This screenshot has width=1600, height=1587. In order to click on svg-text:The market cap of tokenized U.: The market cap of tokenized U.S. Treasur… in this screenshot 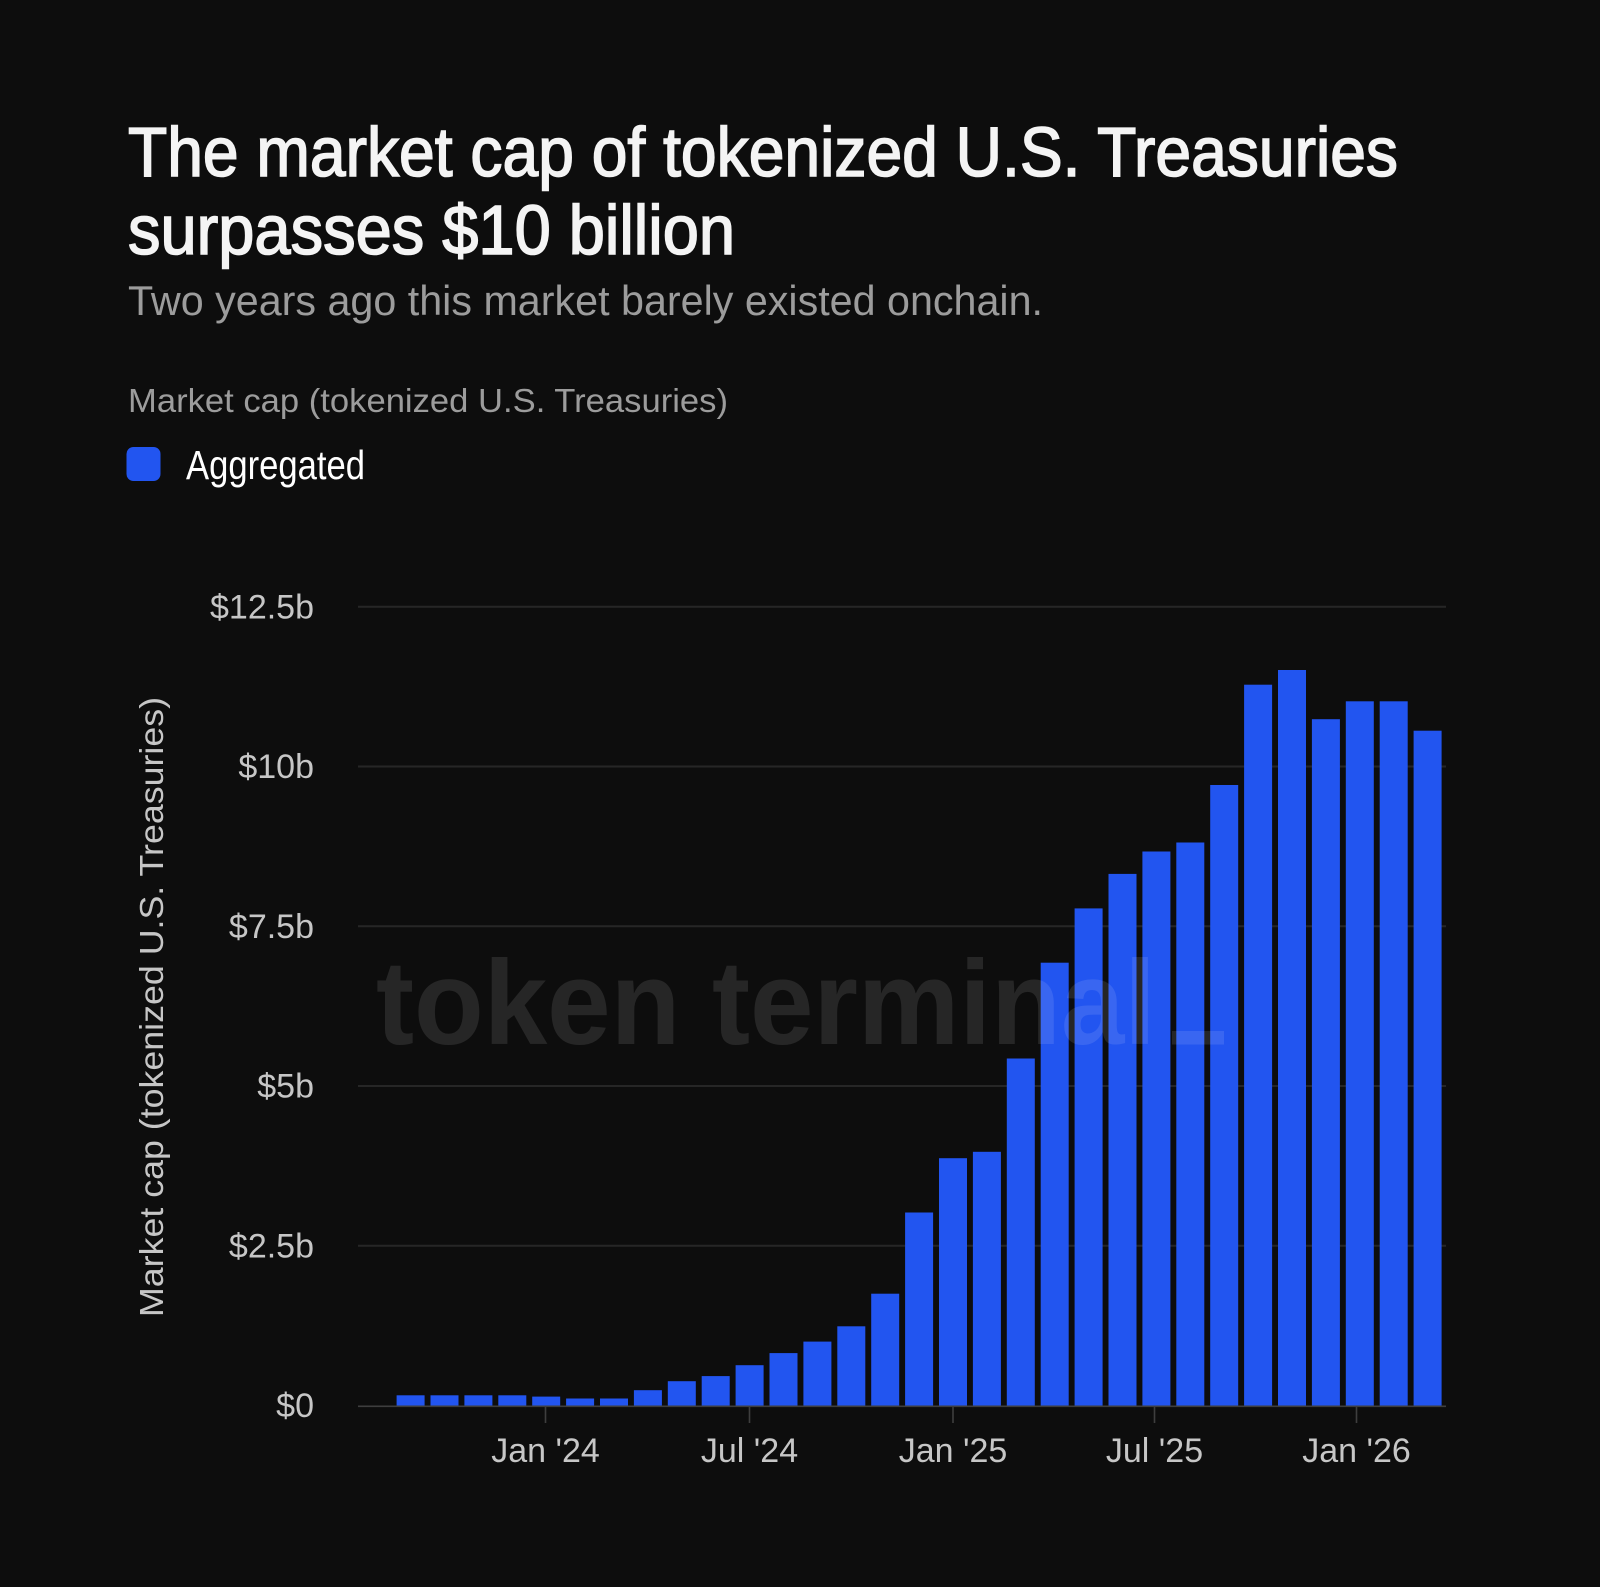, I will do `click(763, 152)`.